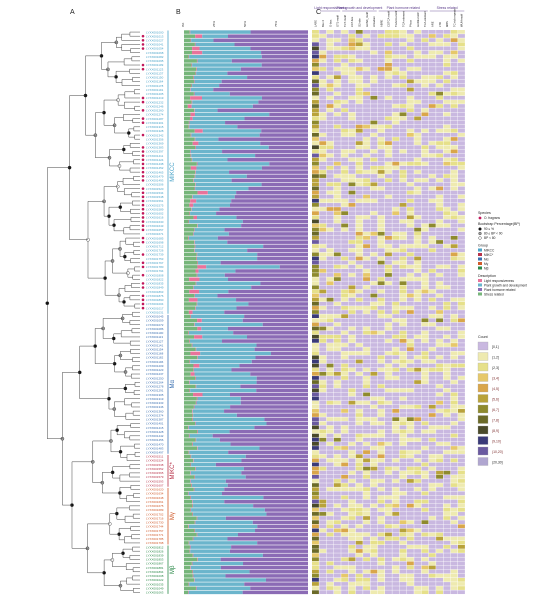  Describe the element at coordinates (155, 436) in the screenshot. I see `tip-label: LYXX001442` at that location.